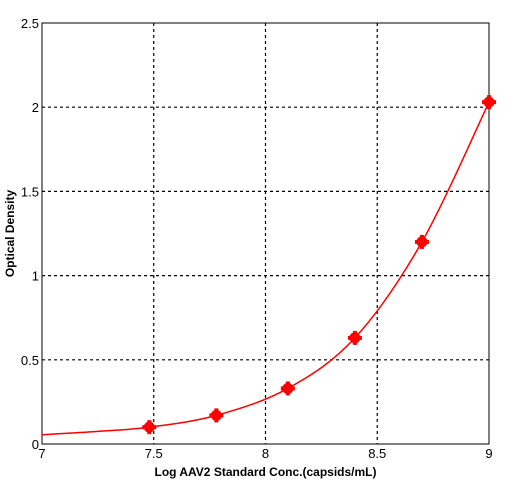  I want to click on y-tick-label: 2.5, so click(30, 23).